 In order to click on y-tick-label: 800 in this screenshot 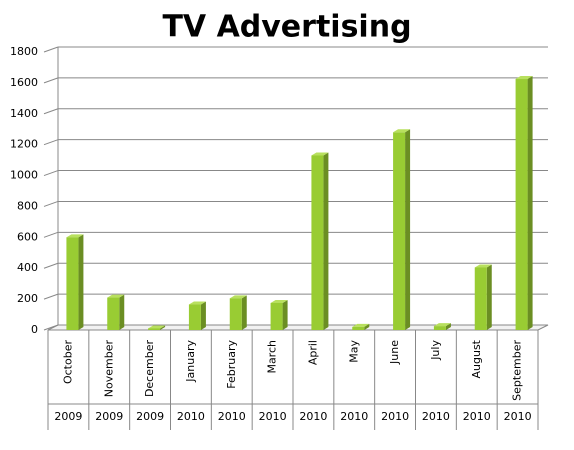, I will do `click(27, 205)`.